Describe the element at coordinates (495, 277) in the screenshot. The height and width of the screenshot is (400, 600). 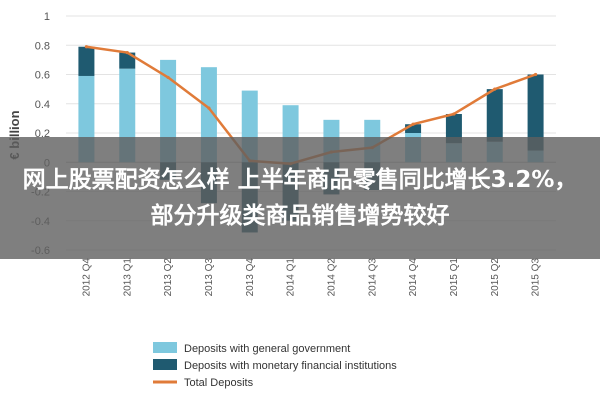
I see `x-tick-label: 2015 Q2` at that location.